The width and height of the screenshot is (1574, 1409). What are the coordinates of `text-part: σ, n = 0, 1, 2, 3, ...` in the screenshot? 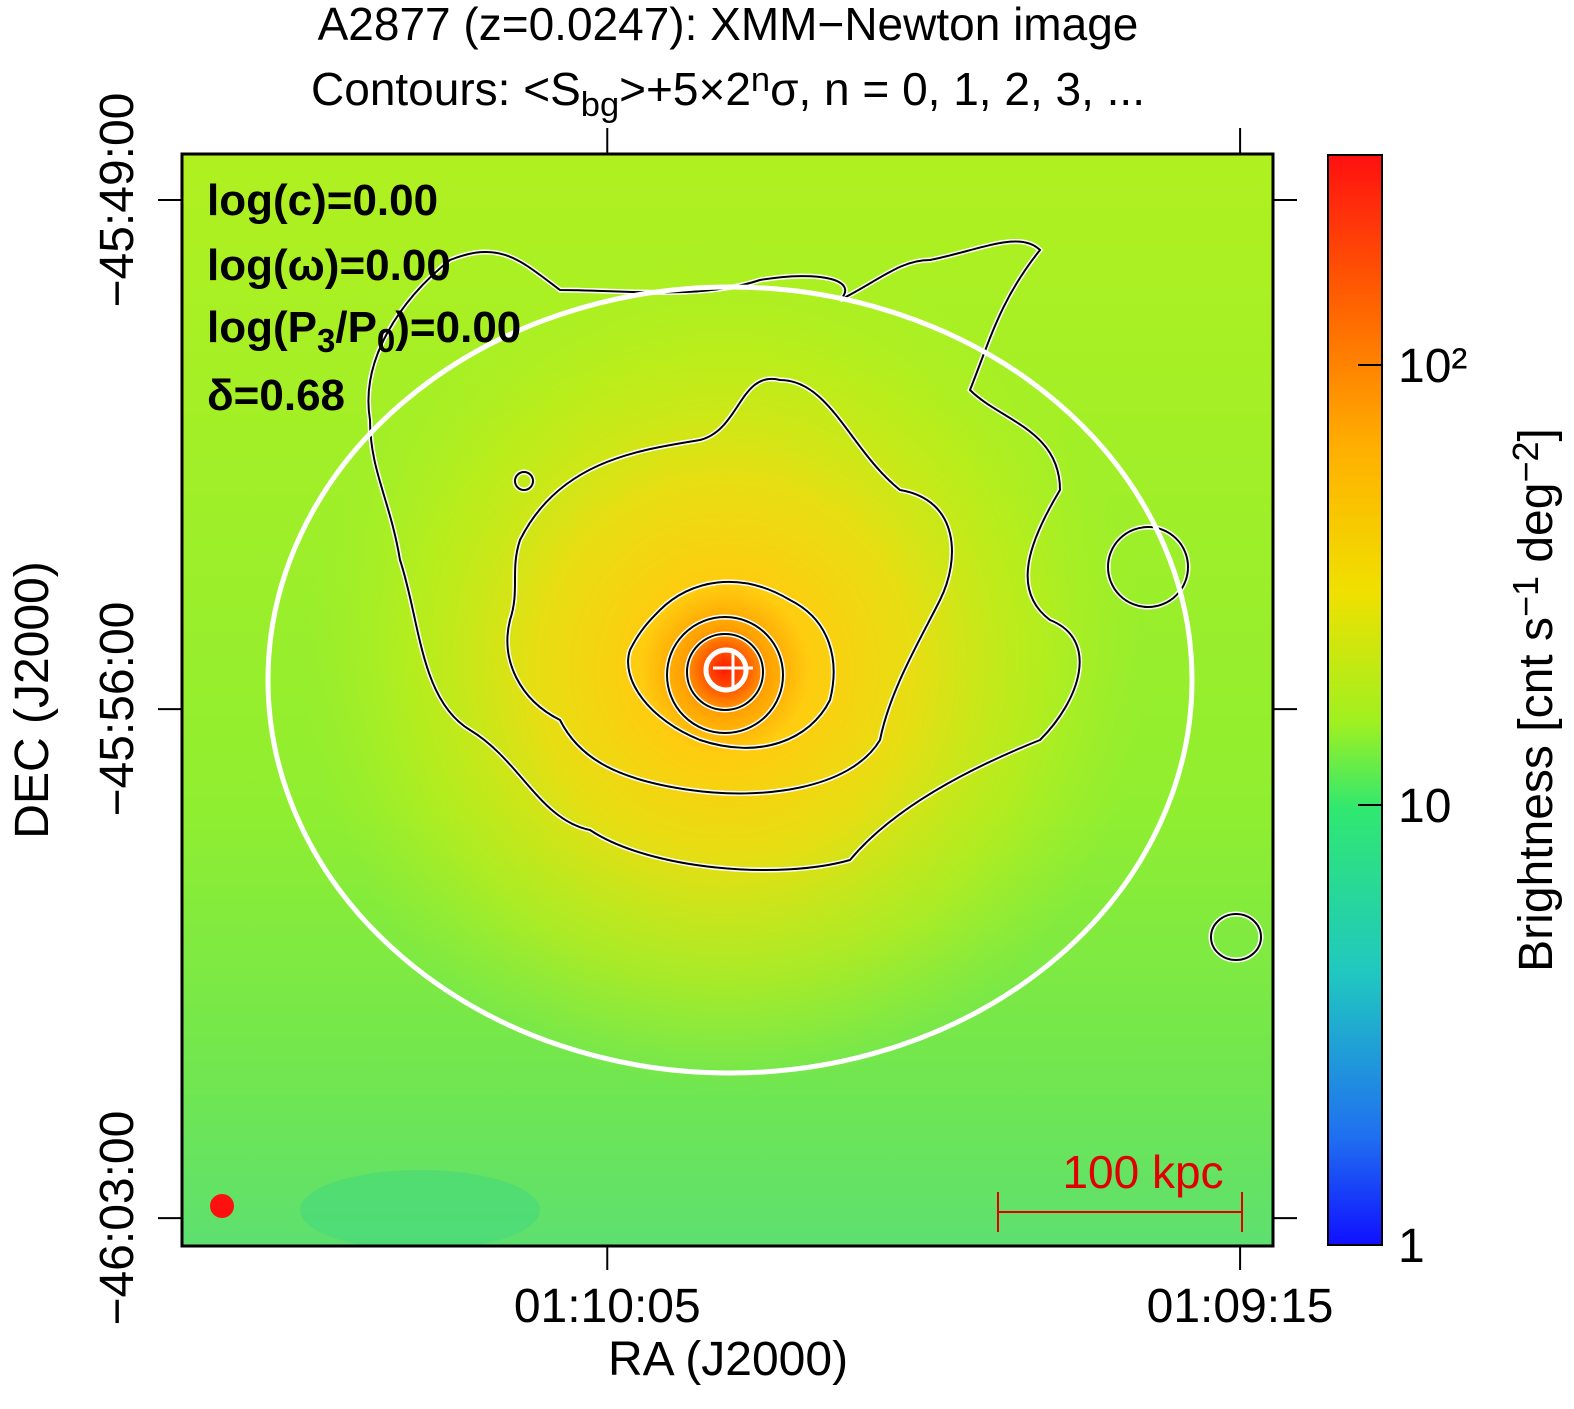 It's located at (957, 89).